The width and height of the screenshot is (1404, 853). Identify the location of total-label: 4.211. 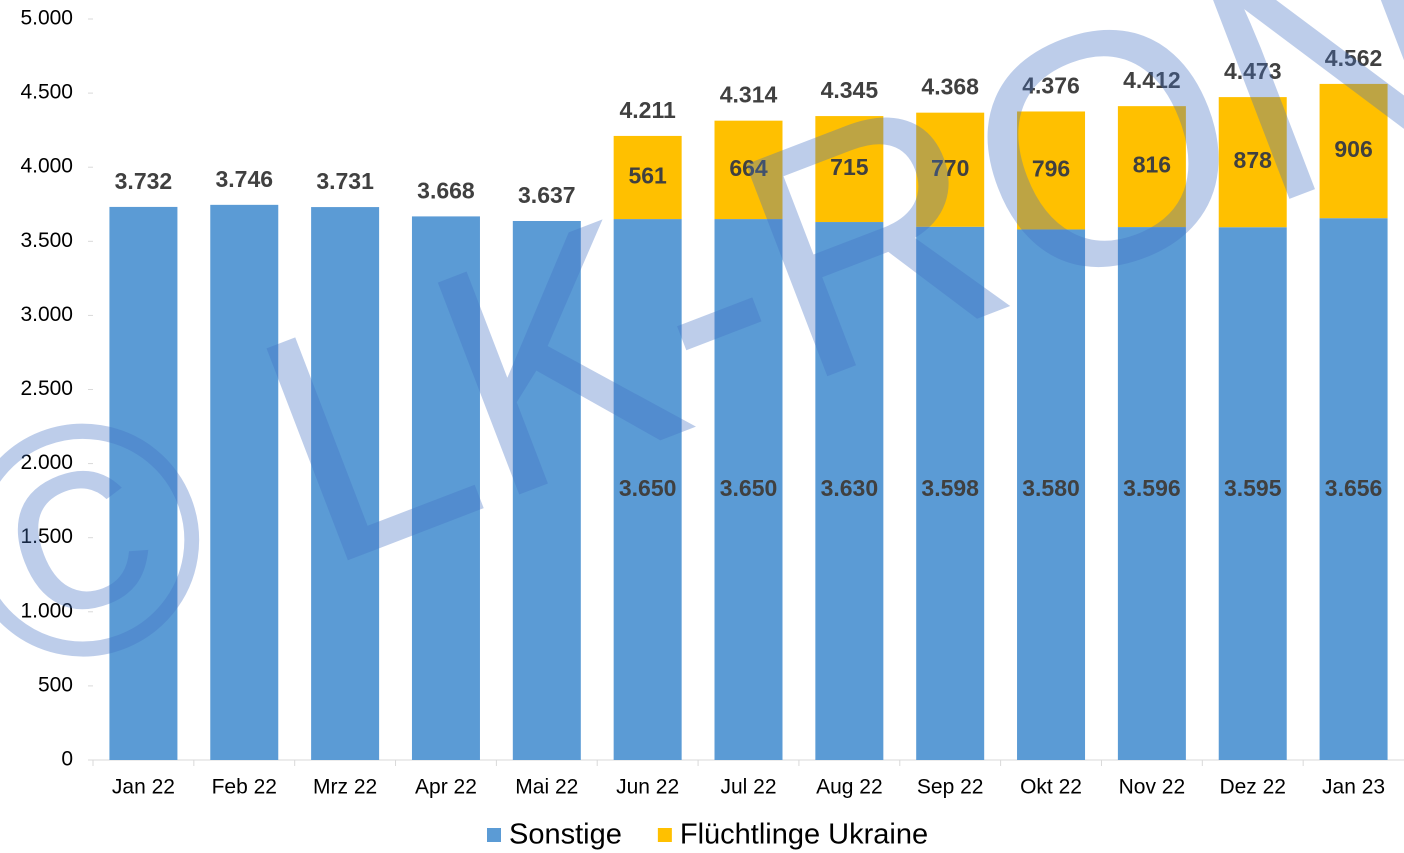
(648, 110).